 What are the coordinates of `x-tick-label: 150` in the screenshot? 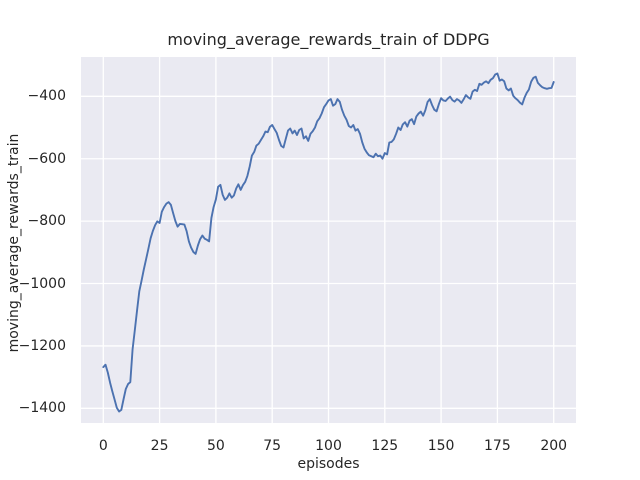 It's located at (441, 446).